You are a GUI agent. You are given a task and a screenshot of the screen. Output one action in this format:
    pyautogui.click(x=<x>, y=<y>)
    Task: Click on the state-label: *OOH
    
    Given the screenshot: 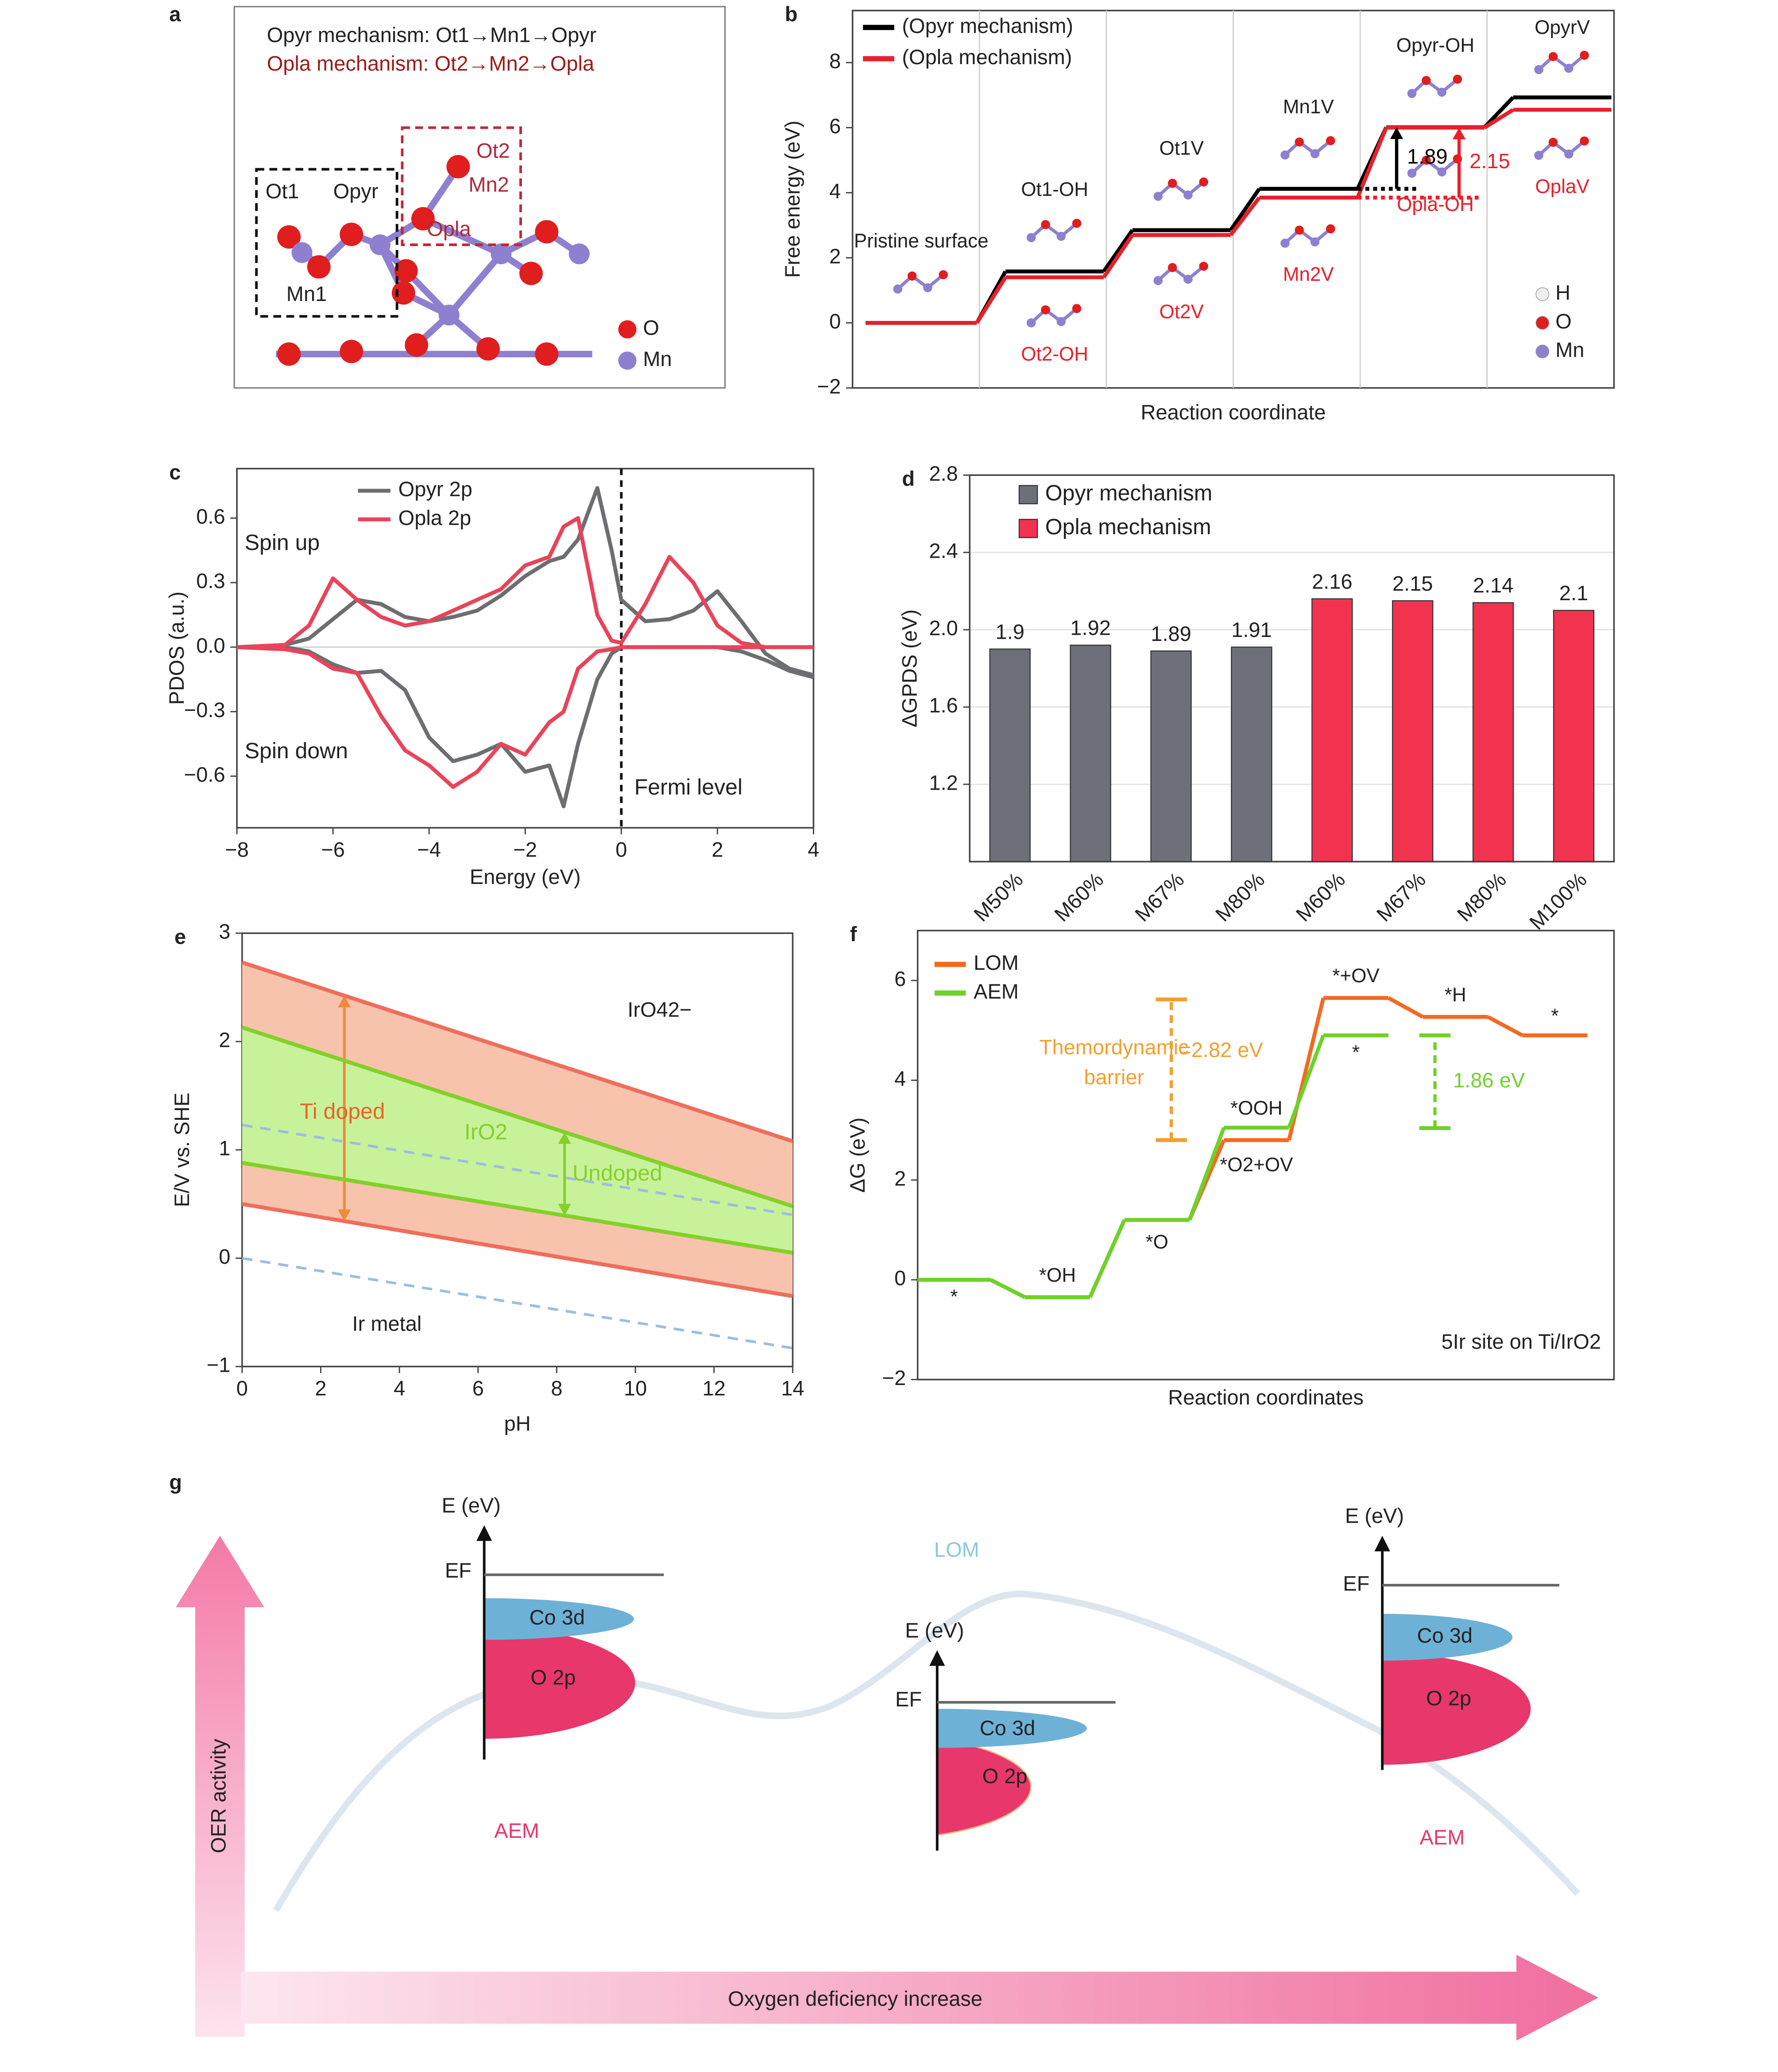 What is the action you would take?
    pyautogui.click(x=1256, y=1108)
    